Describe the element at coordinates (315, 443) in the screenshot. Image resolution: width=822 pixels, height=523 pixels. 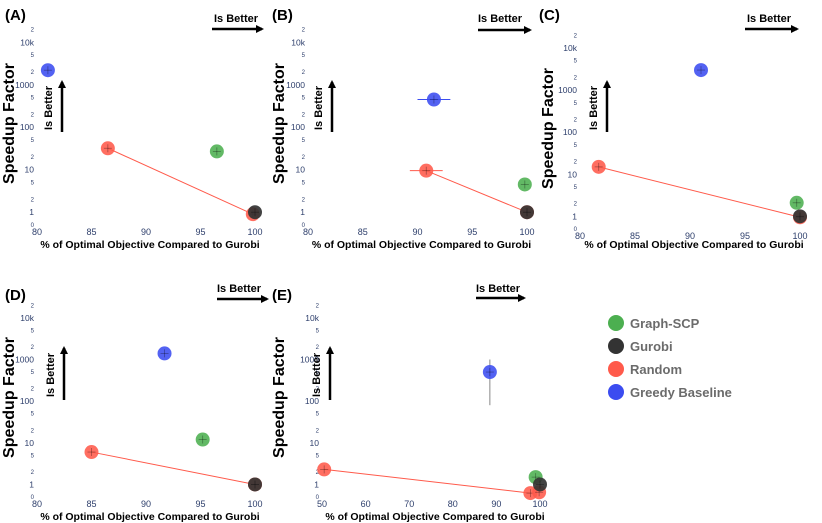
I see `y-tick-label: 10` at that location.